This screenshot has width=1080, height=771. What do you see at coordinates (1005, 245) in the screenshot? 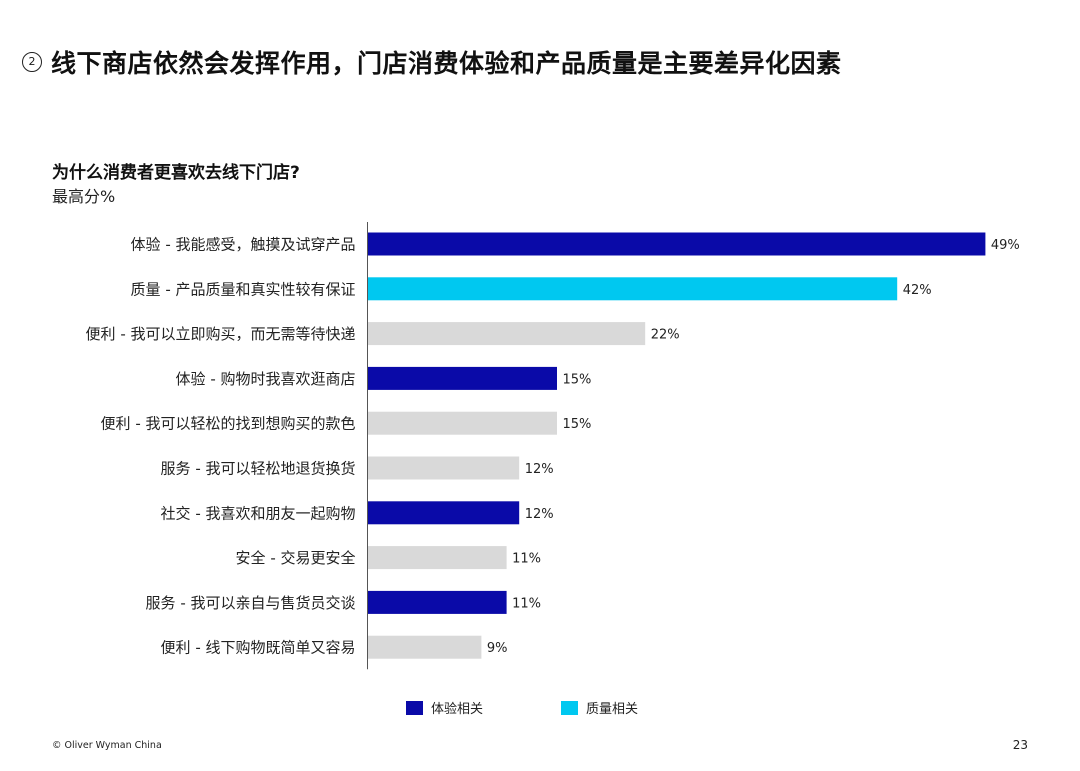
I see `value-label-1: 49%` at bounding box center [1005, 245].